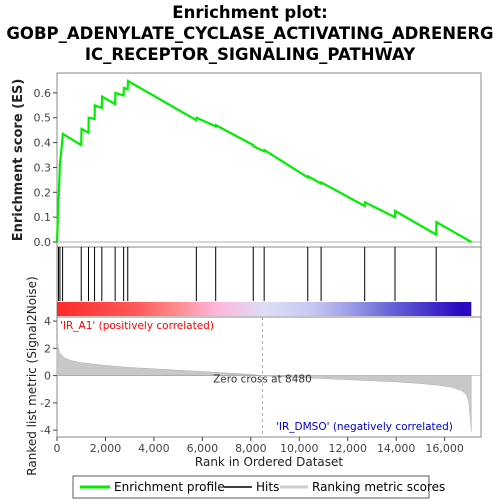  I want to click on es-y-tick-label: 0.1, so click(43, 217).